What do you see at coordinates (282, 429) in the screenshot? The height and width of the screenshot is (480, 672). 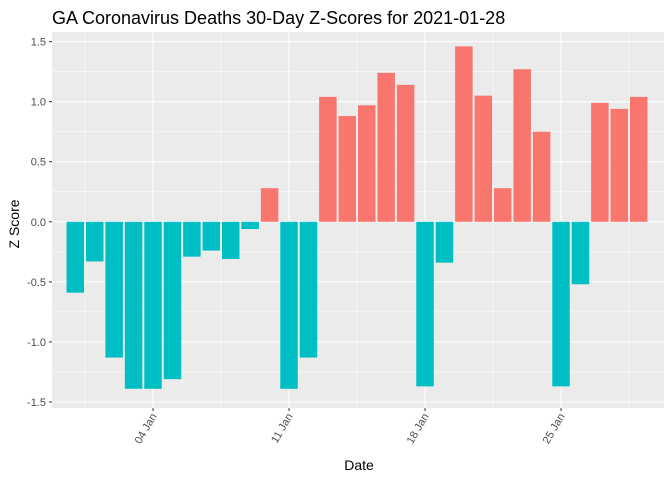 I see `x-tick-label: 11 Jan` at bounding box center [282, 429].